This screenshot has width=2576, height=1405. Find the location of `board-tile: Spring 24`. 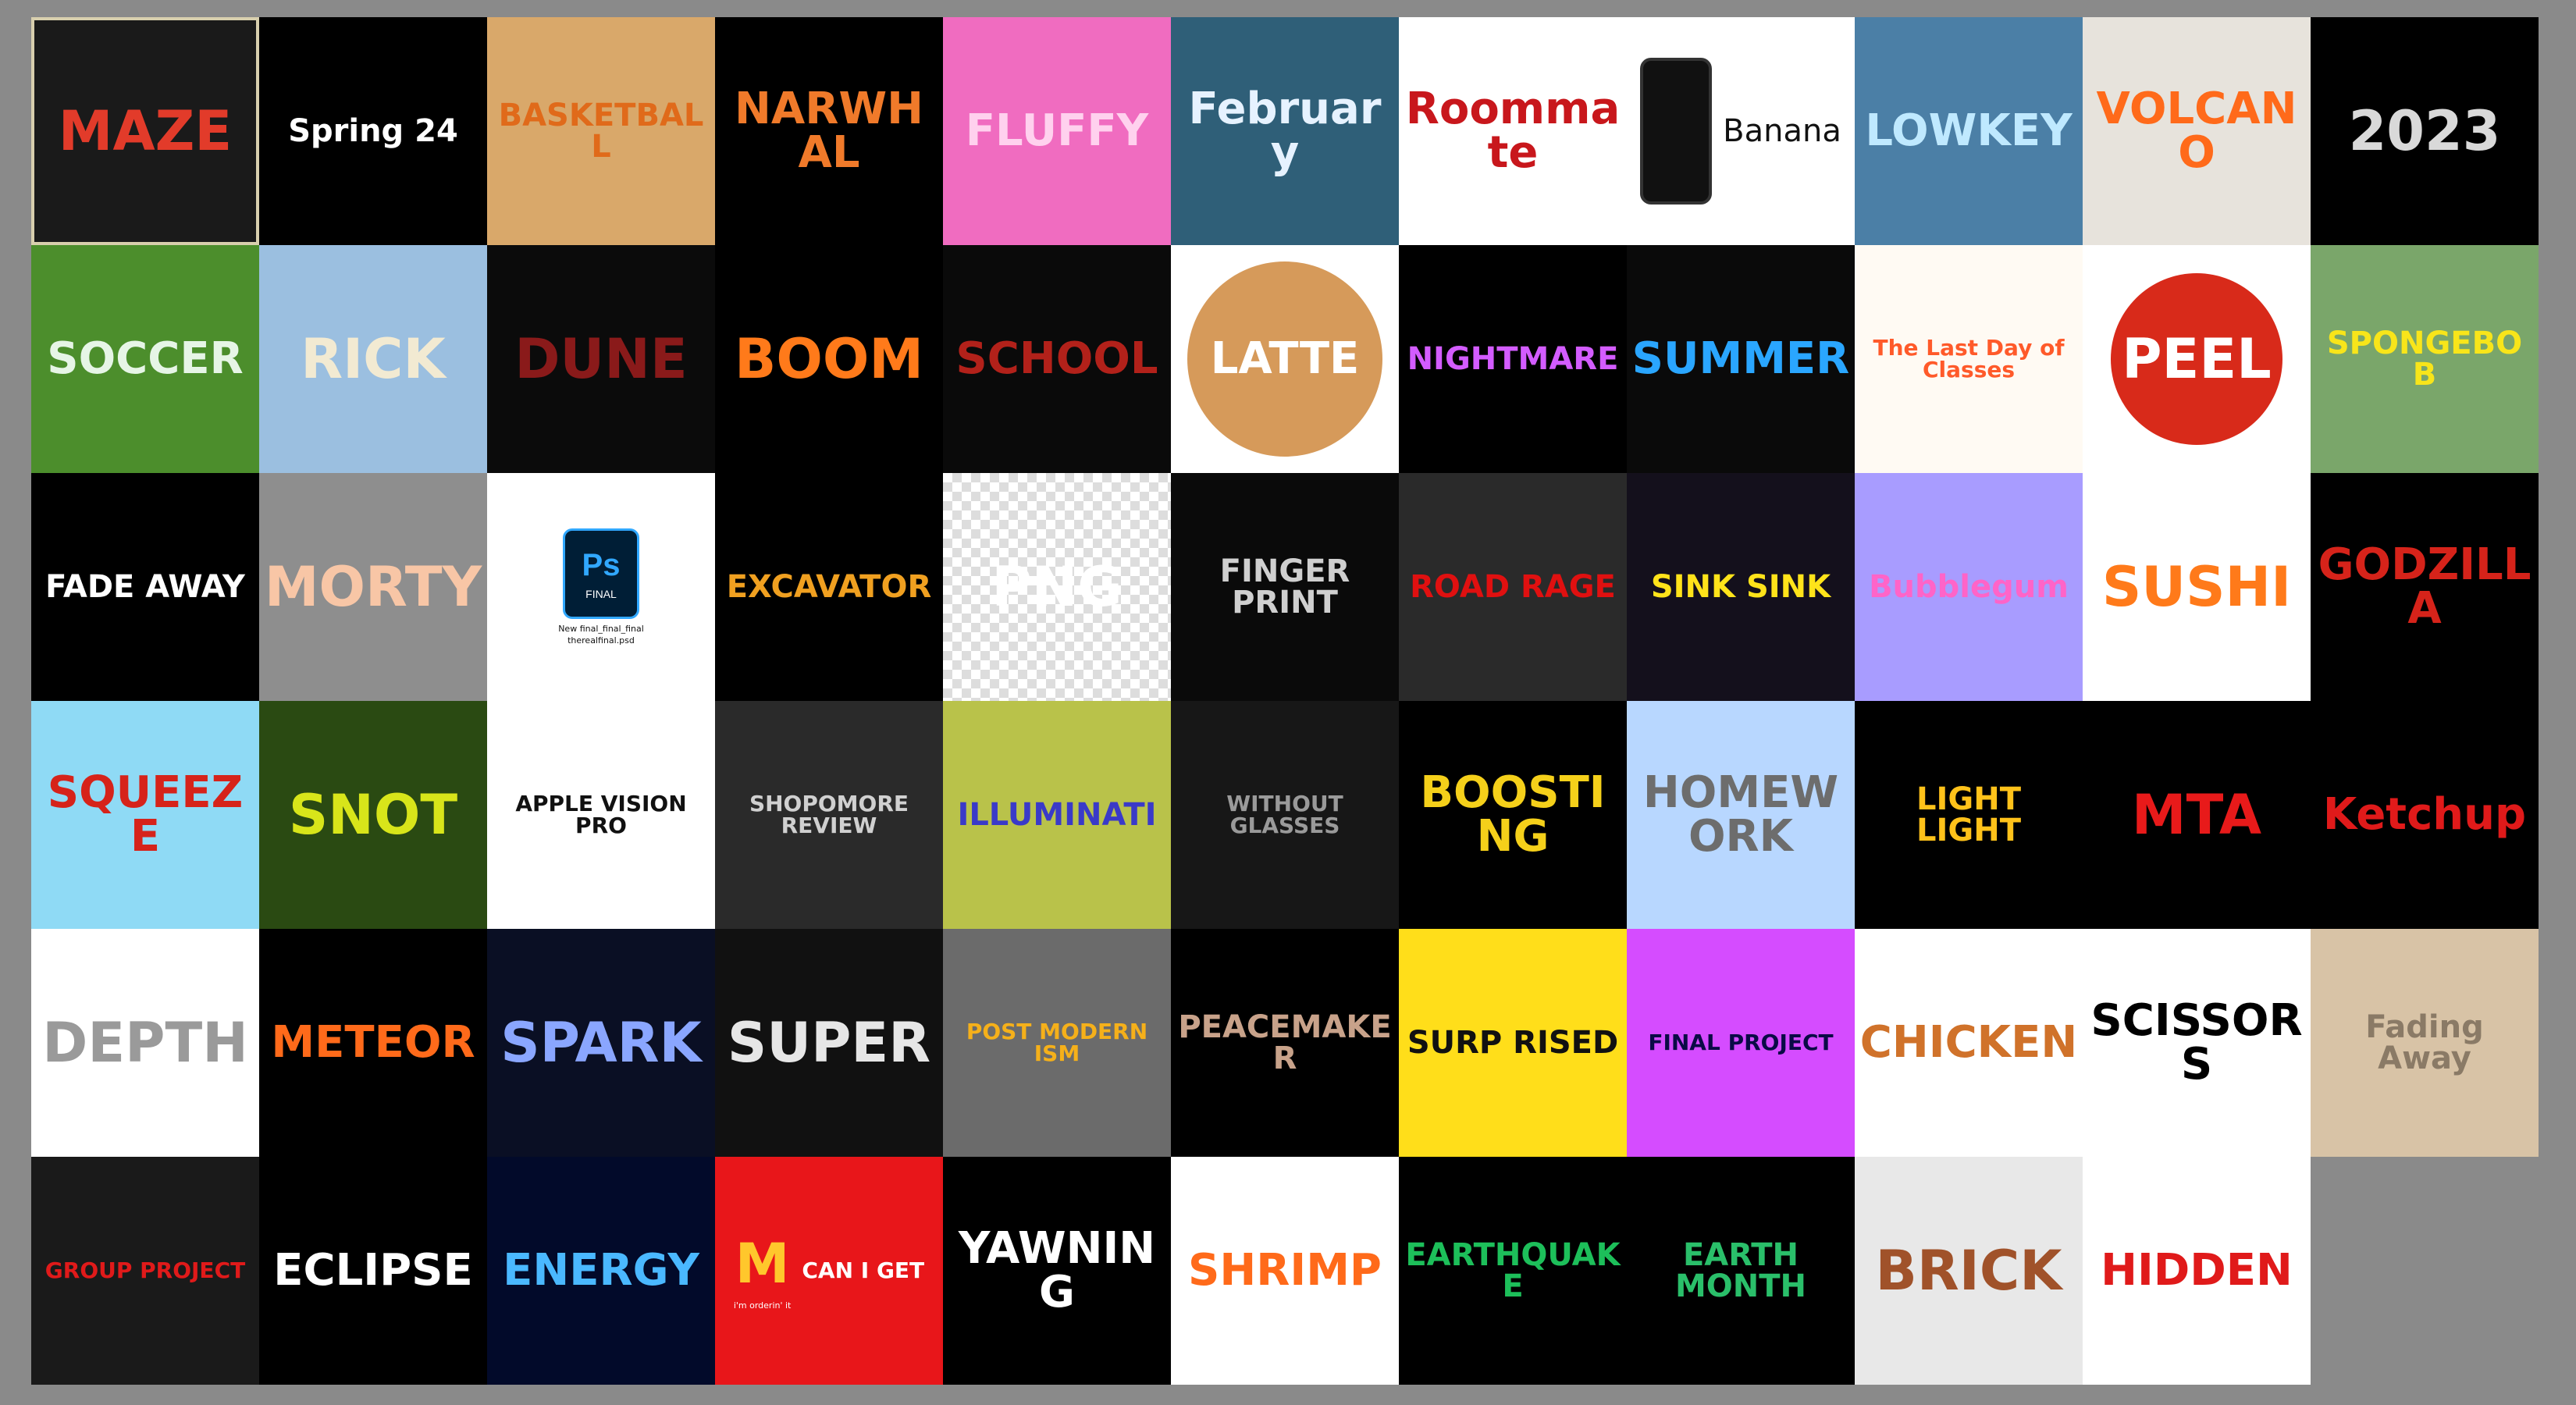

board-tile: Spring 24 is located at coordinates (373, 131).